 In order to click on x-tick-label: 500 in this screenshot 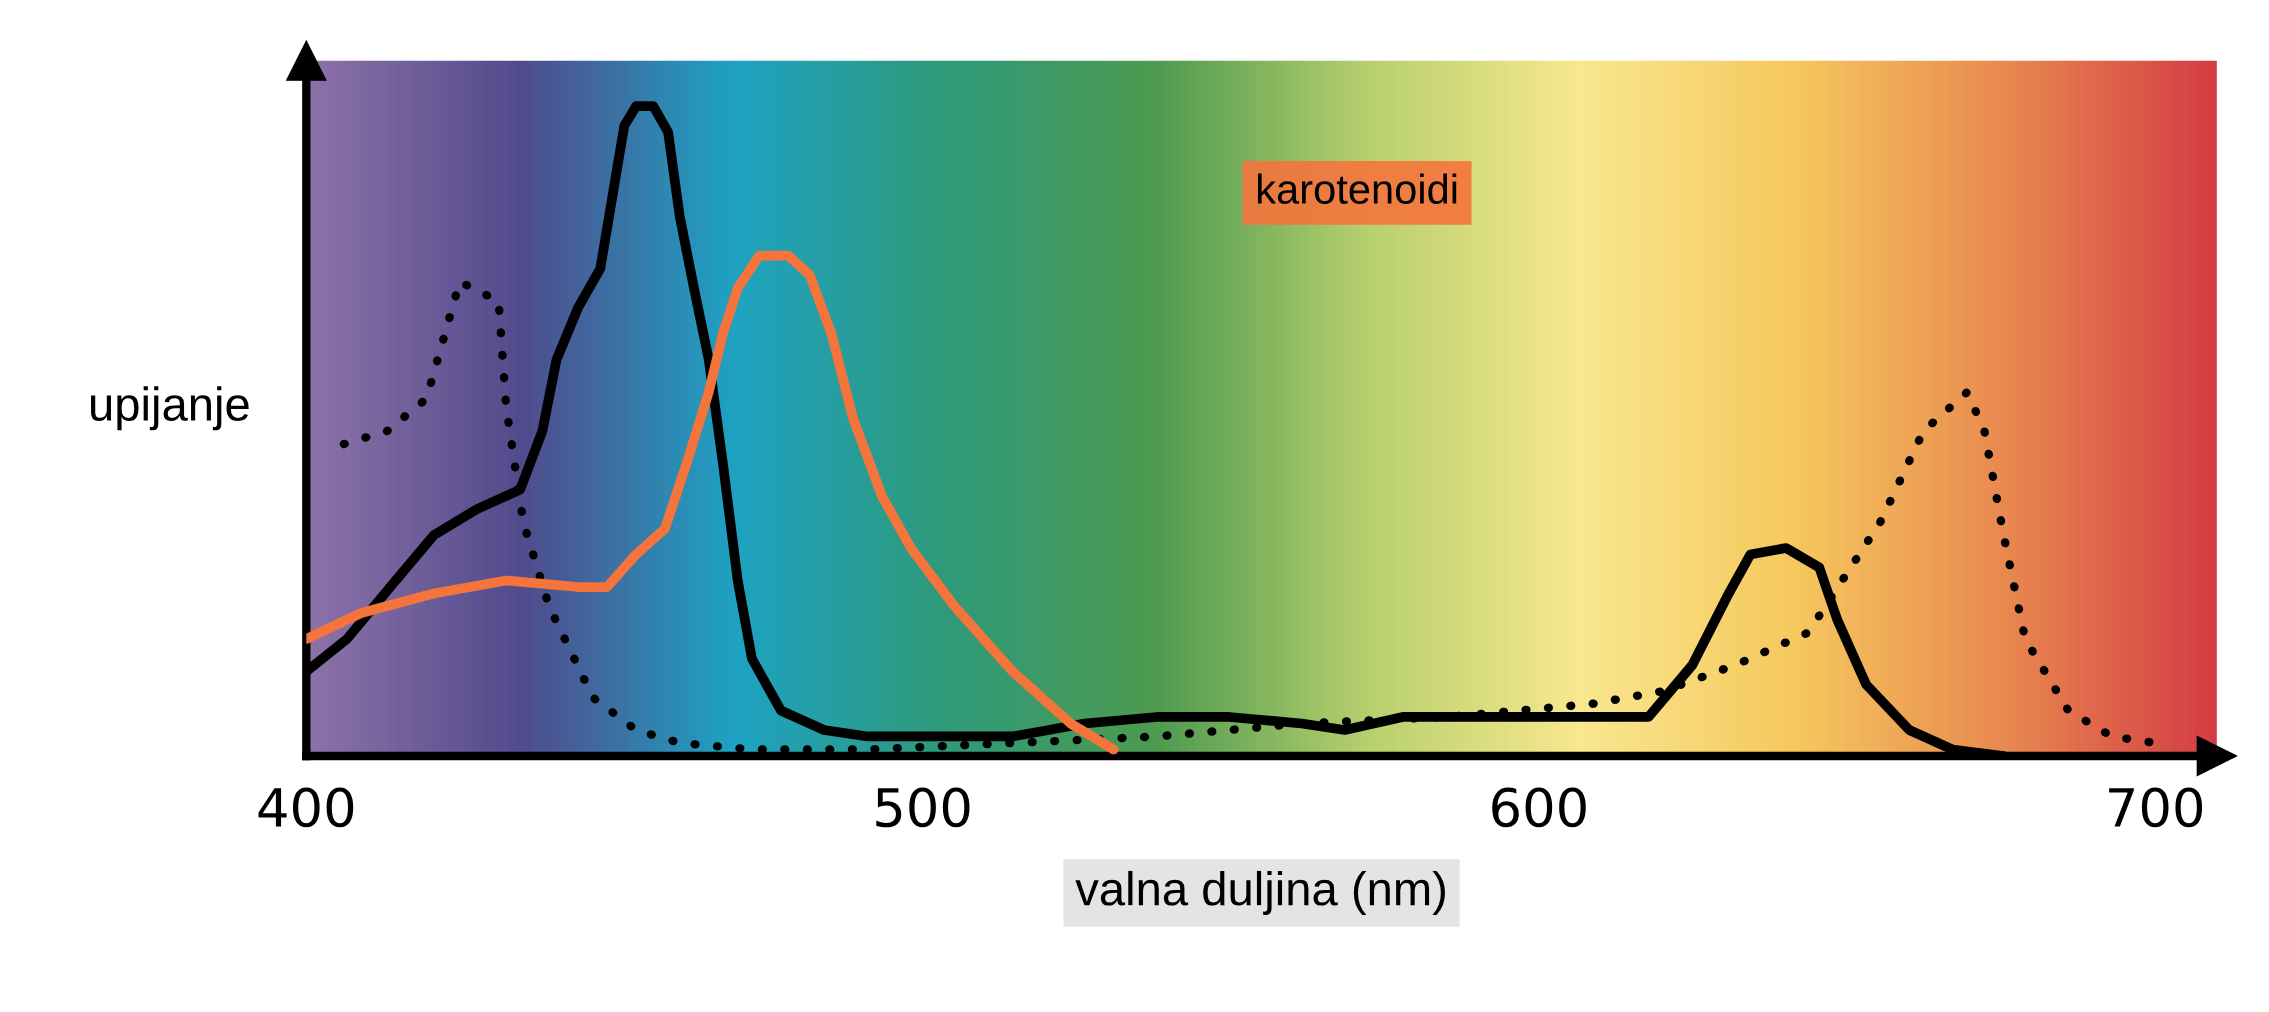, I will do `click(923, 807)`.